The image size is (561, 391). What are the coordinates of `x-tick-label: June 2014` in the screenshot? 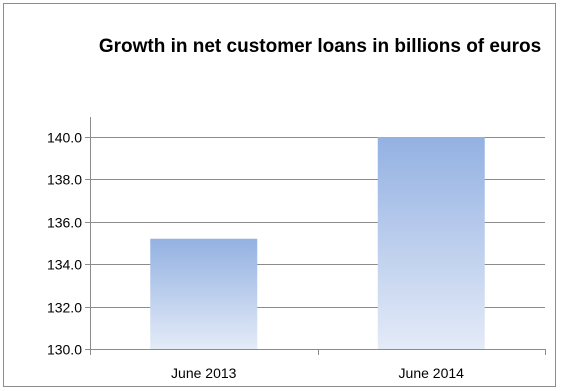 It's located at (432, 373).